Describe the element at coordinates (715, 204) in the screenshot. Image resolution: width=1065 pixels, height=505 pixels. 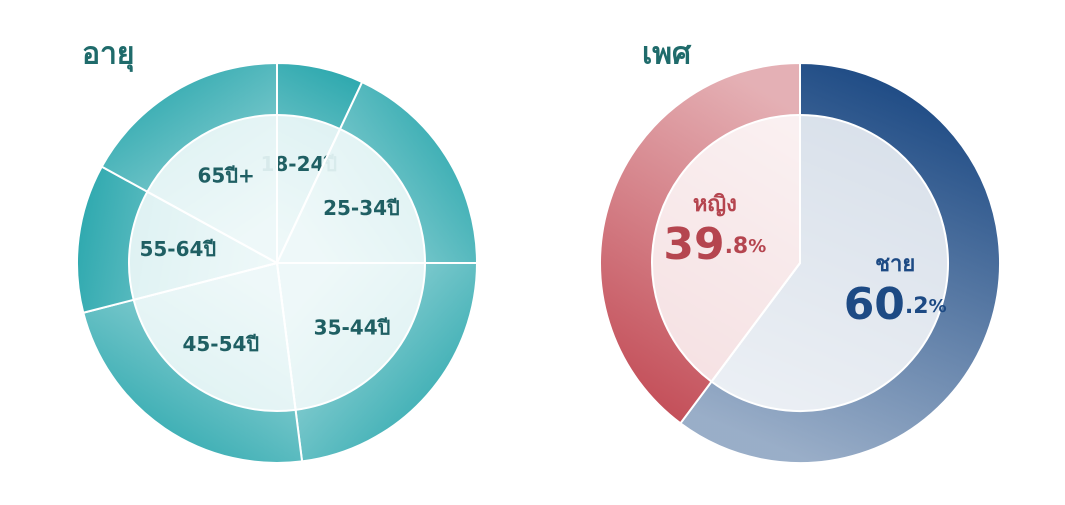
I see `slice-label: หญิง` at that location.